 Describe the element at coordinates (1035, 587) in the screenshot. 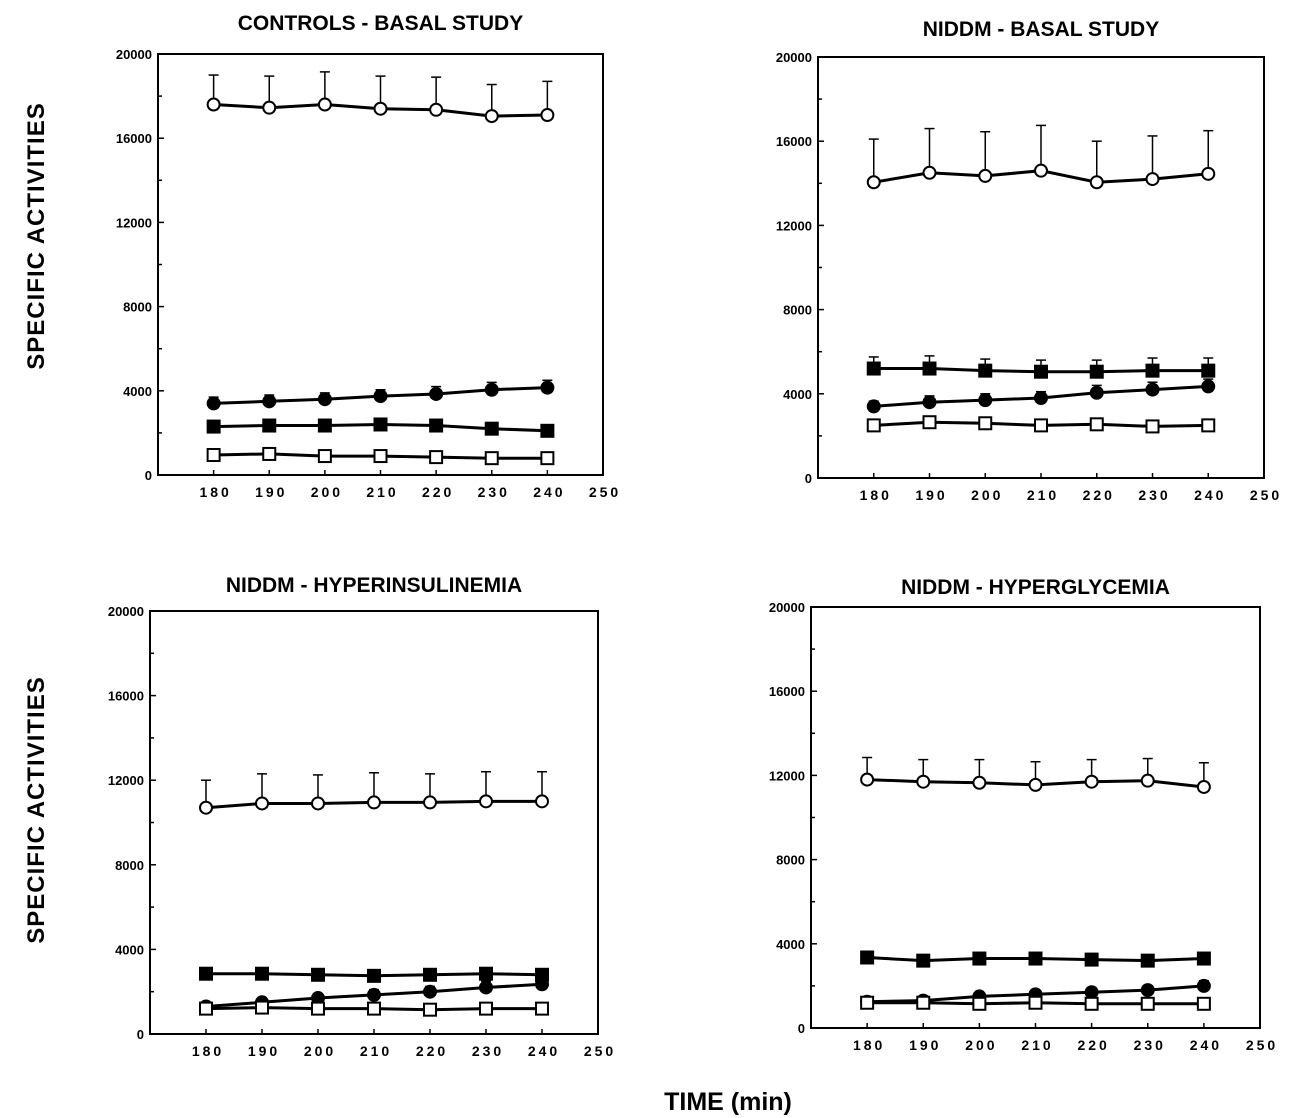

I see `chart-title: NIDDM - HYPERGLYCEMIA` at that location.